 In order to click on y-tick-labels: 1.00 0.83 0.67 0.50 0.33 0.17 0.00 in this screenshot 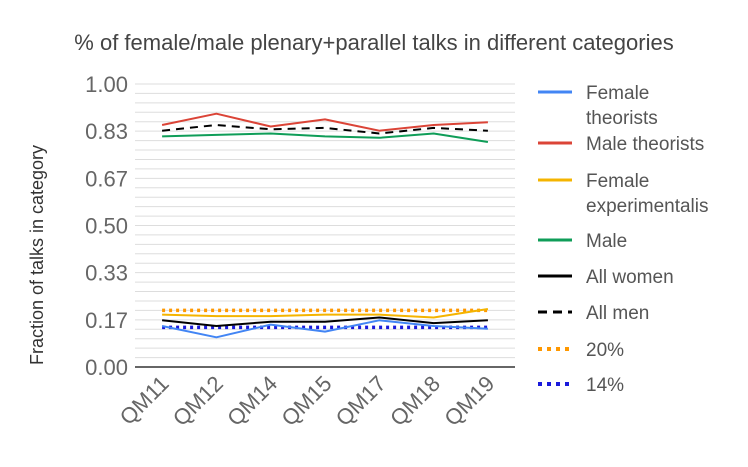, I will do `click(106, 226)`.